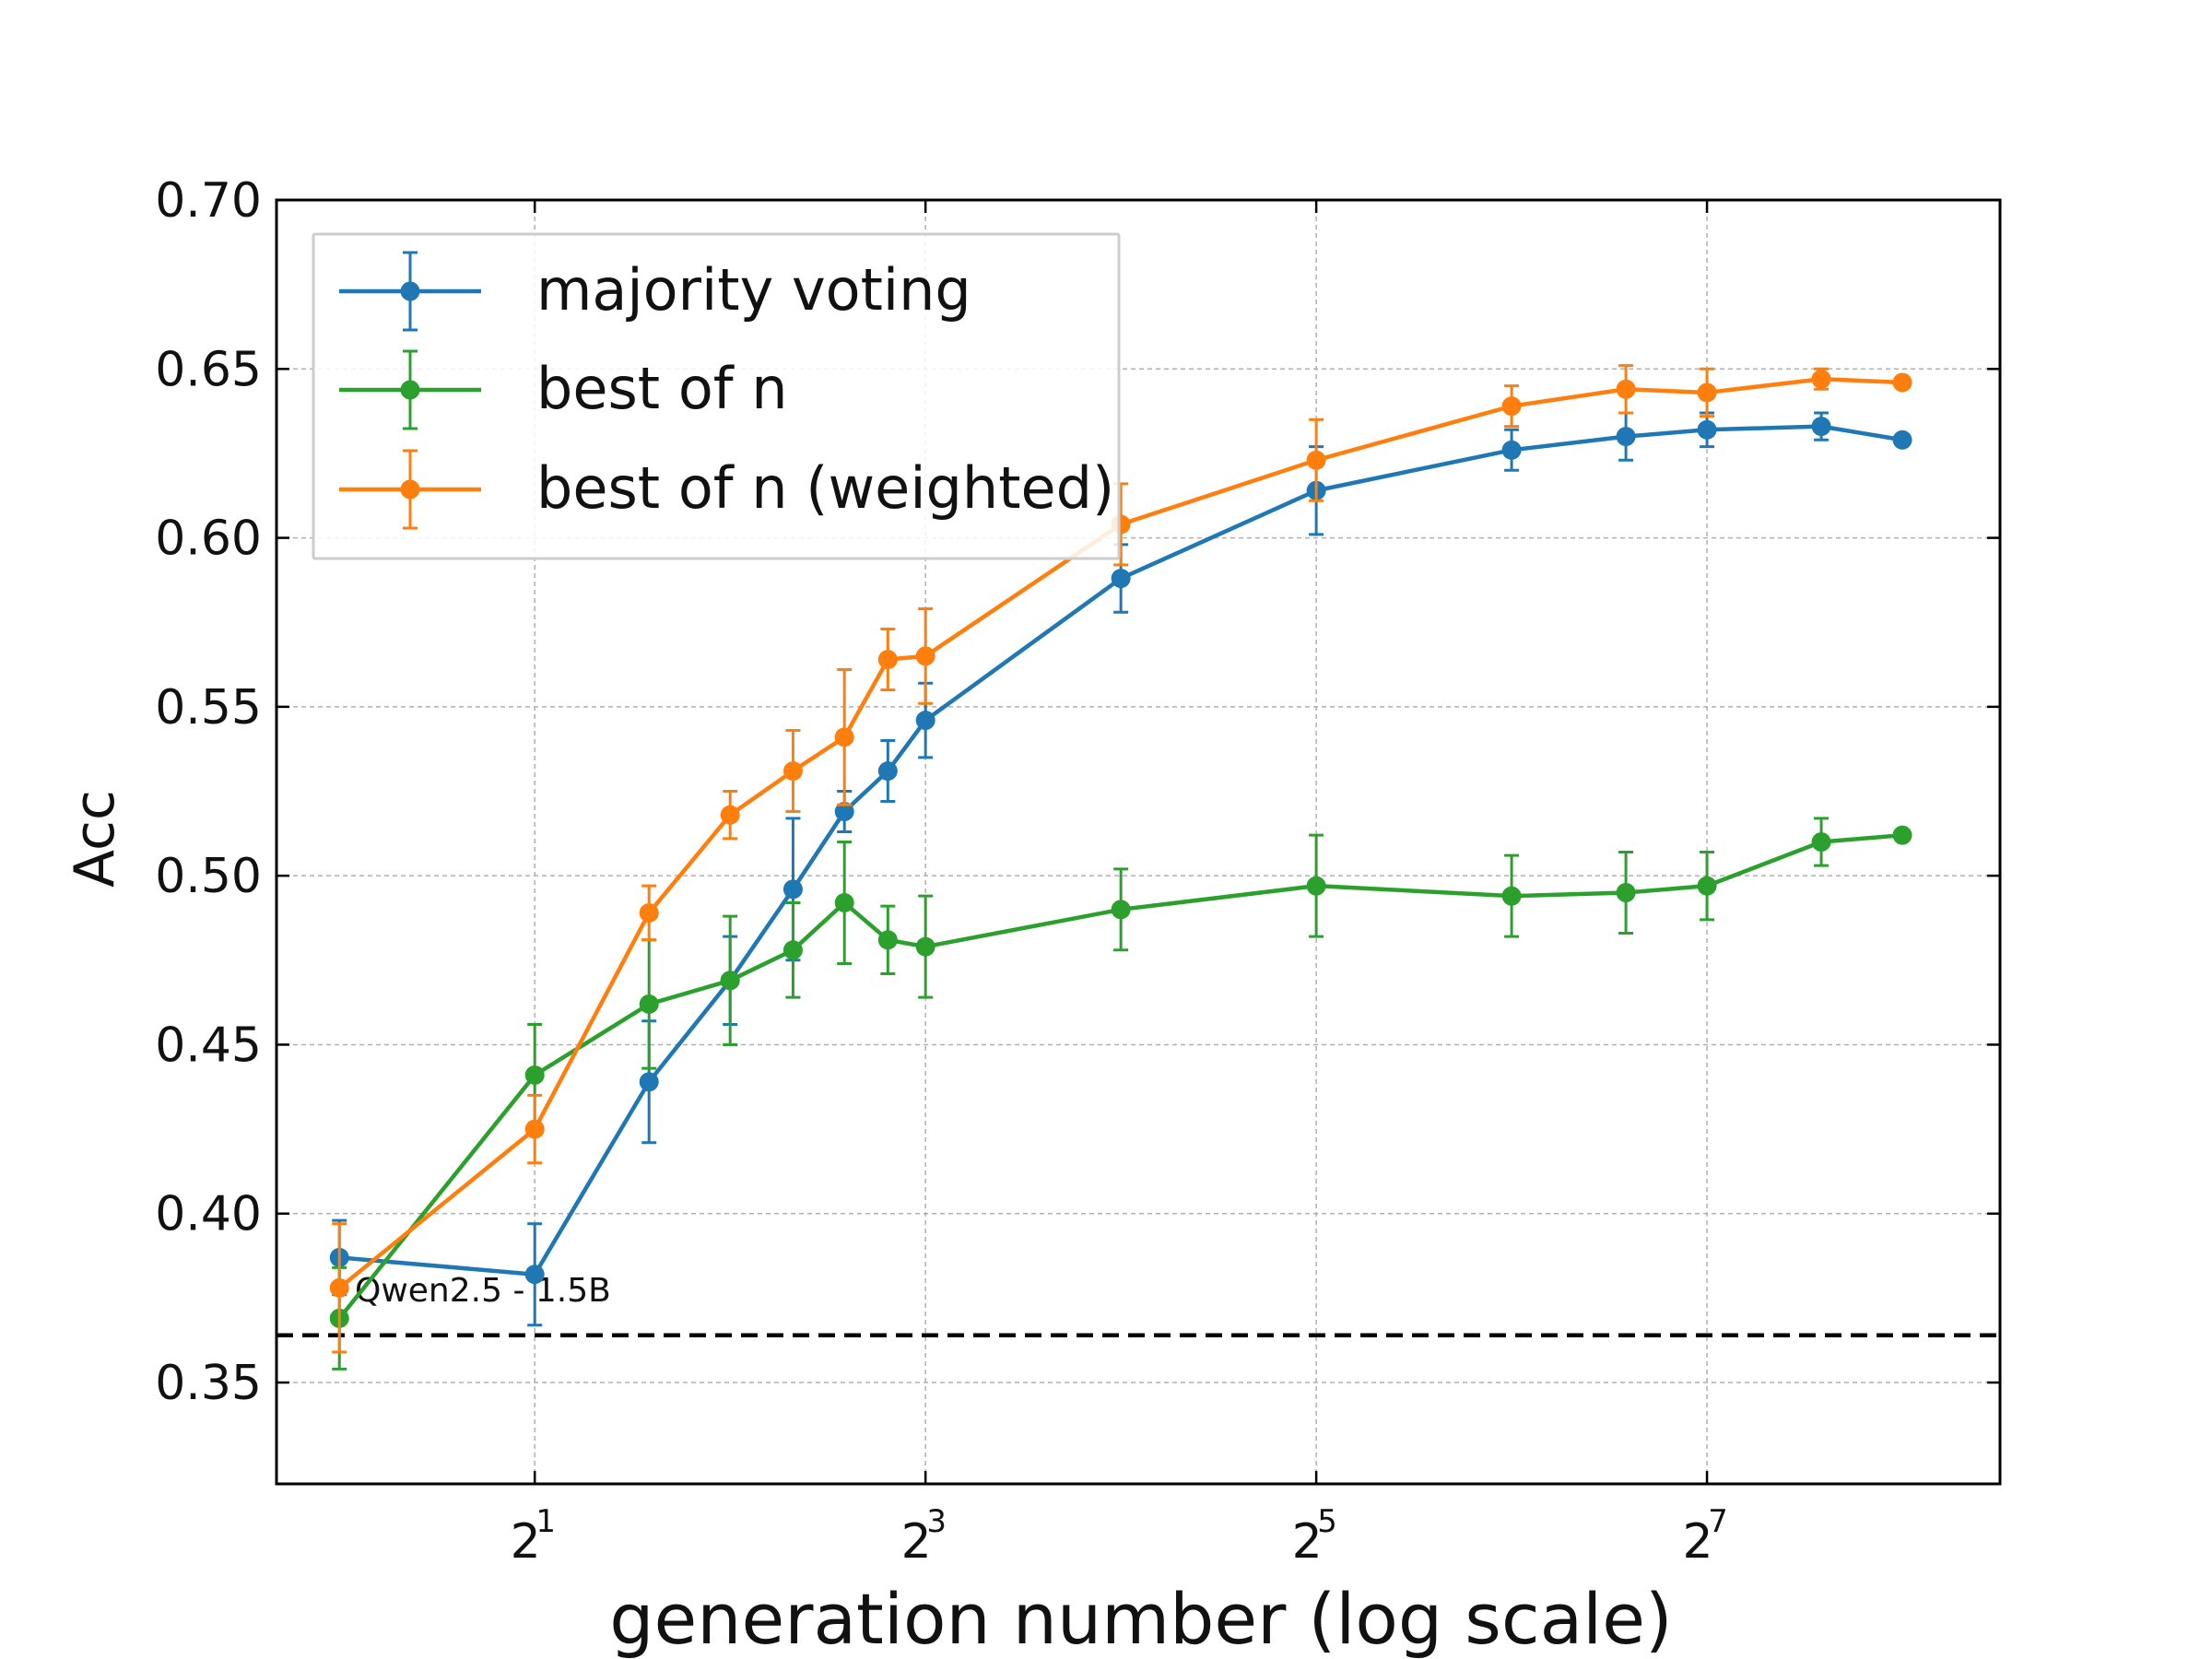 Image resolution: width=2212 pixels, height=1659 pixels. I want to click on x-tick-label-exponent: 7, so click(1718, 1521).